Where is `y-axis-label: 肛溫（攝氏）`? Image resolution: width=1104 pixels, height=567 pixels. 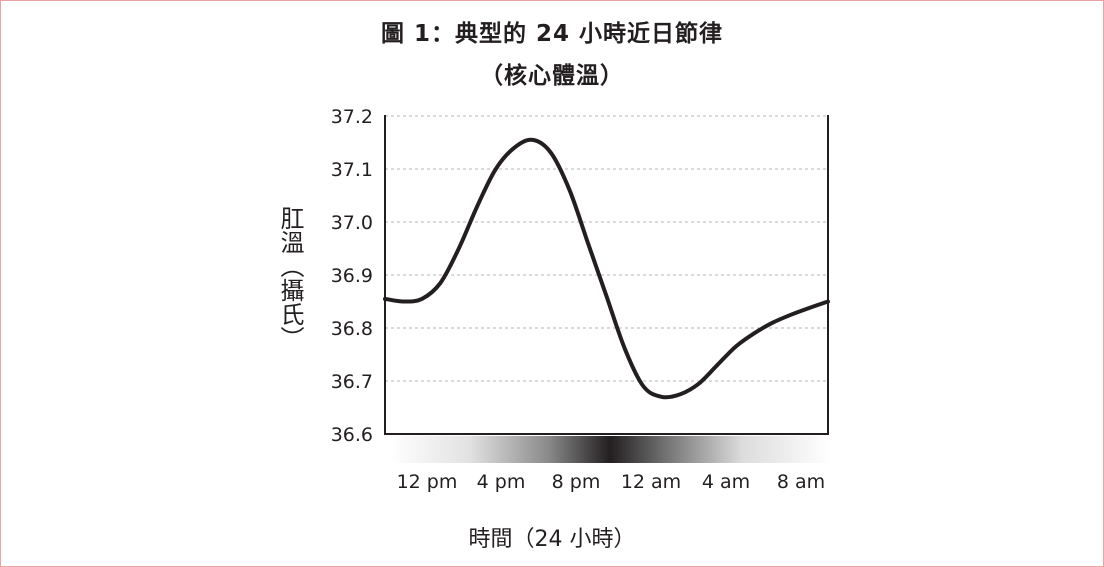 y-axis-label: 肛溫（攝氏） is located at coordinates (290, 278).